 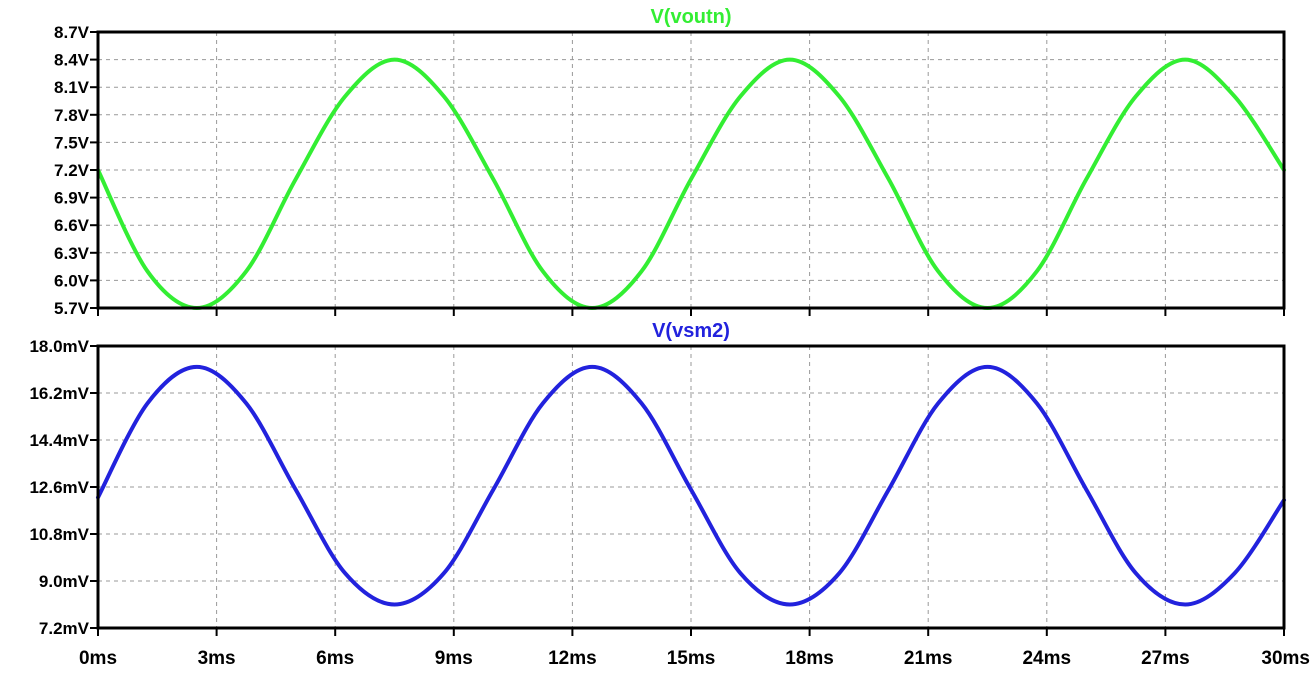 What do you see at coordinates (72, 253) in the screenshot?
I see `y-tick-label: 6.3V` at bounding box center [72, 253].